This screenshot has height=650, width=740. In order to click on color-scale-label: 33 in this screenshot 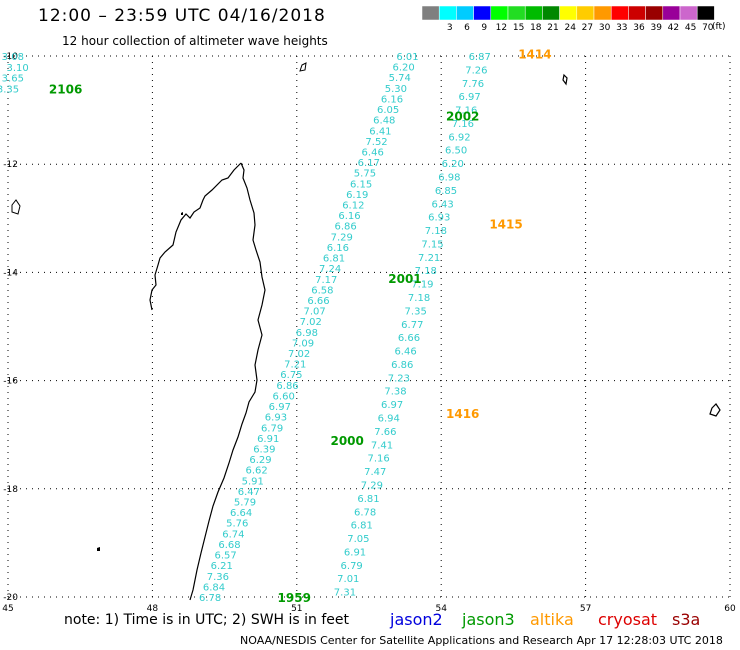, I will do `click(621, 28)`.